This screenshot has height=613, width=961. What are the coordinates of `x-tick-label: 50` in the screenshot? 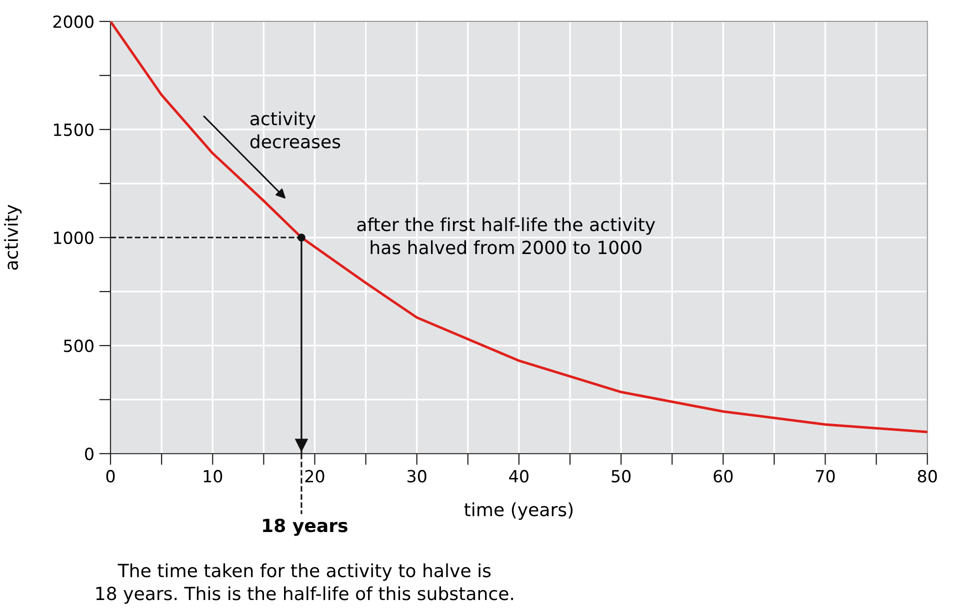 It's located at (621, 476).